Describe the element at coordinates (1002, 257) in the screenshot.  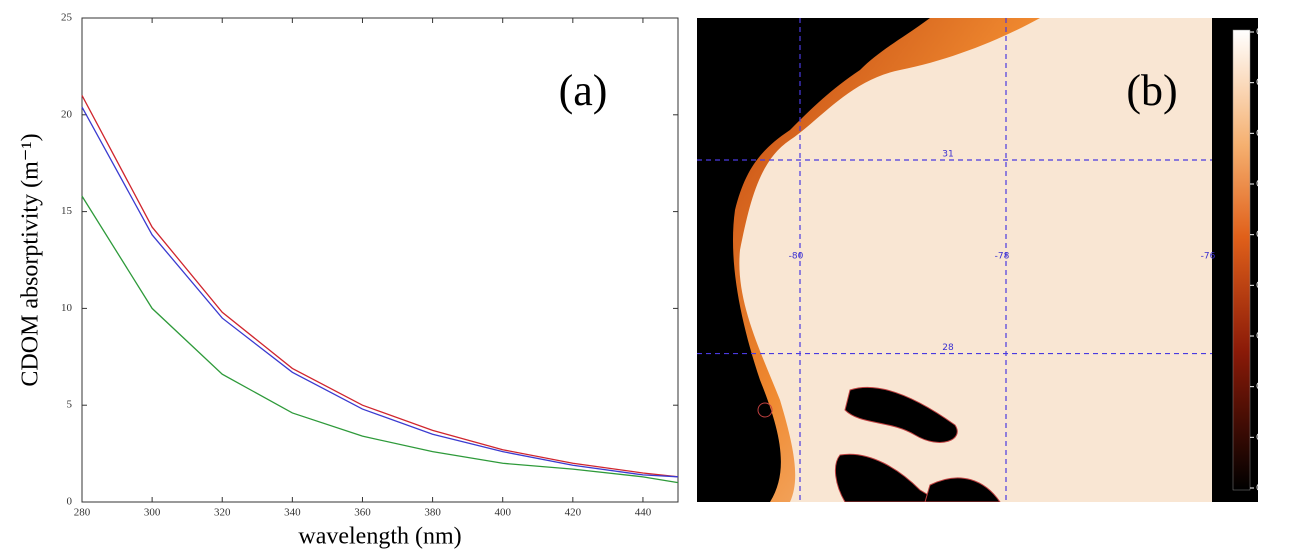
I see `lon-label: -78` at that location.